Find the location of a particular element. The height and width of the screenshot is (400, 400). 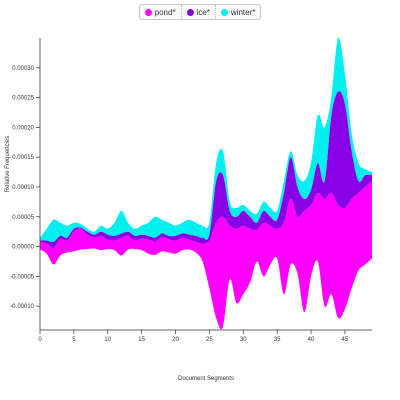

legend-item-1: pond* is located at coordinates (161, 12).